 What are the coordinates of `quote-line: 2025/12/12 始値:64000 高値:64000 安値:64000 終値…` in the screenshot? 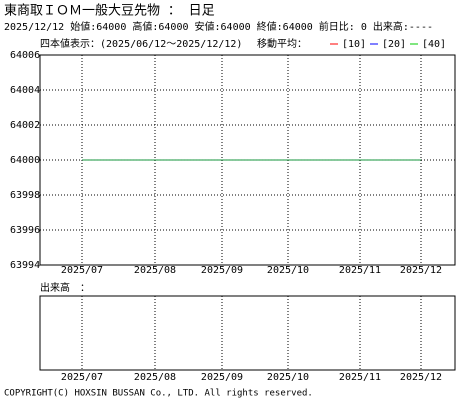 It's located at (218, 26).